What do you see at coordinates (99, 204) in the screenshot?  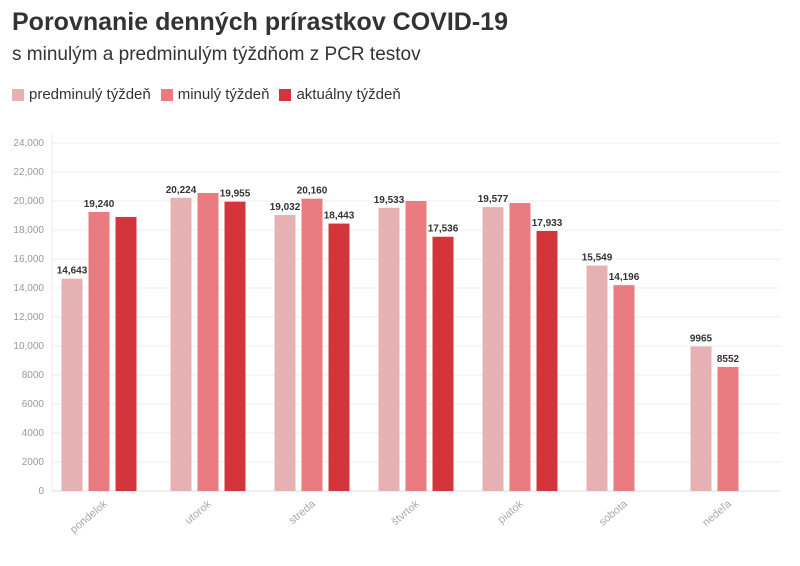 I see `data-label: 19,240` at bounding box center [99, 204].